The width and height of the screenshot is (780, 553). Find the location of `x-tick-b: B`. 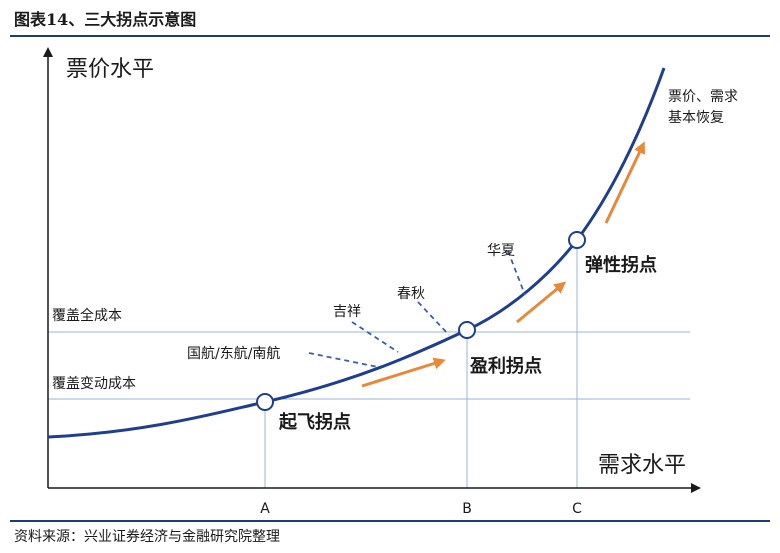

x-tick-b: B is located at coordinates (467, 509).